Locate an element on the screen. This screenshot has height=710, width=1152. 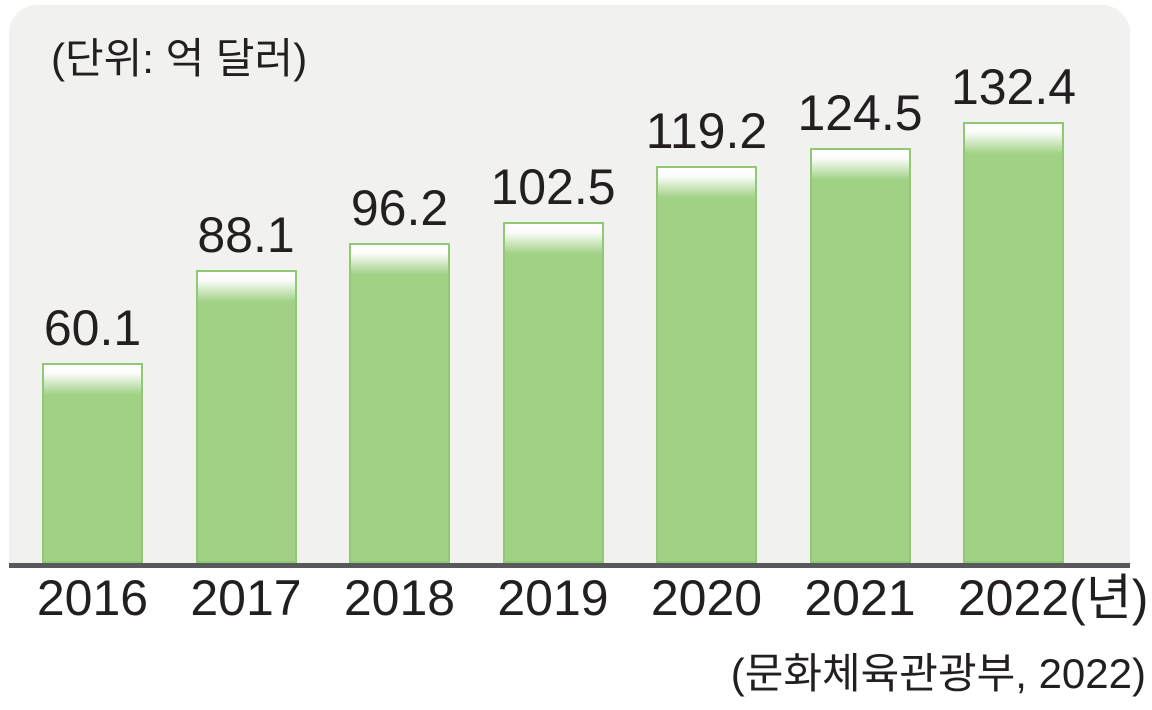
x-axis-tick-label: 2017 is located at coordinates (246, 598).